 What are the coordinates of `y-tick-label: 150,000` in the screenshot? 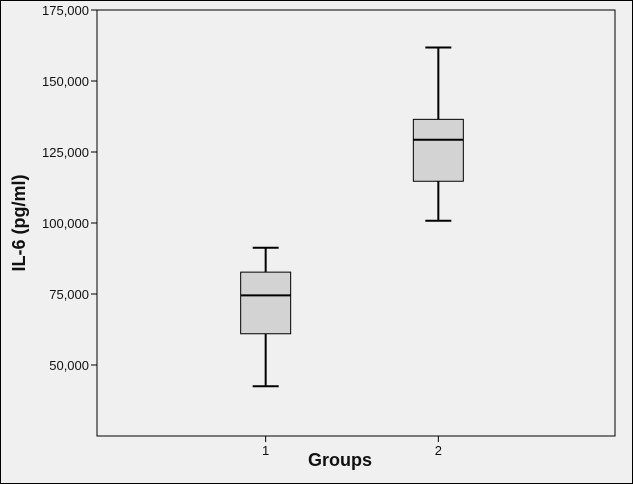 It's located at (65, 81).